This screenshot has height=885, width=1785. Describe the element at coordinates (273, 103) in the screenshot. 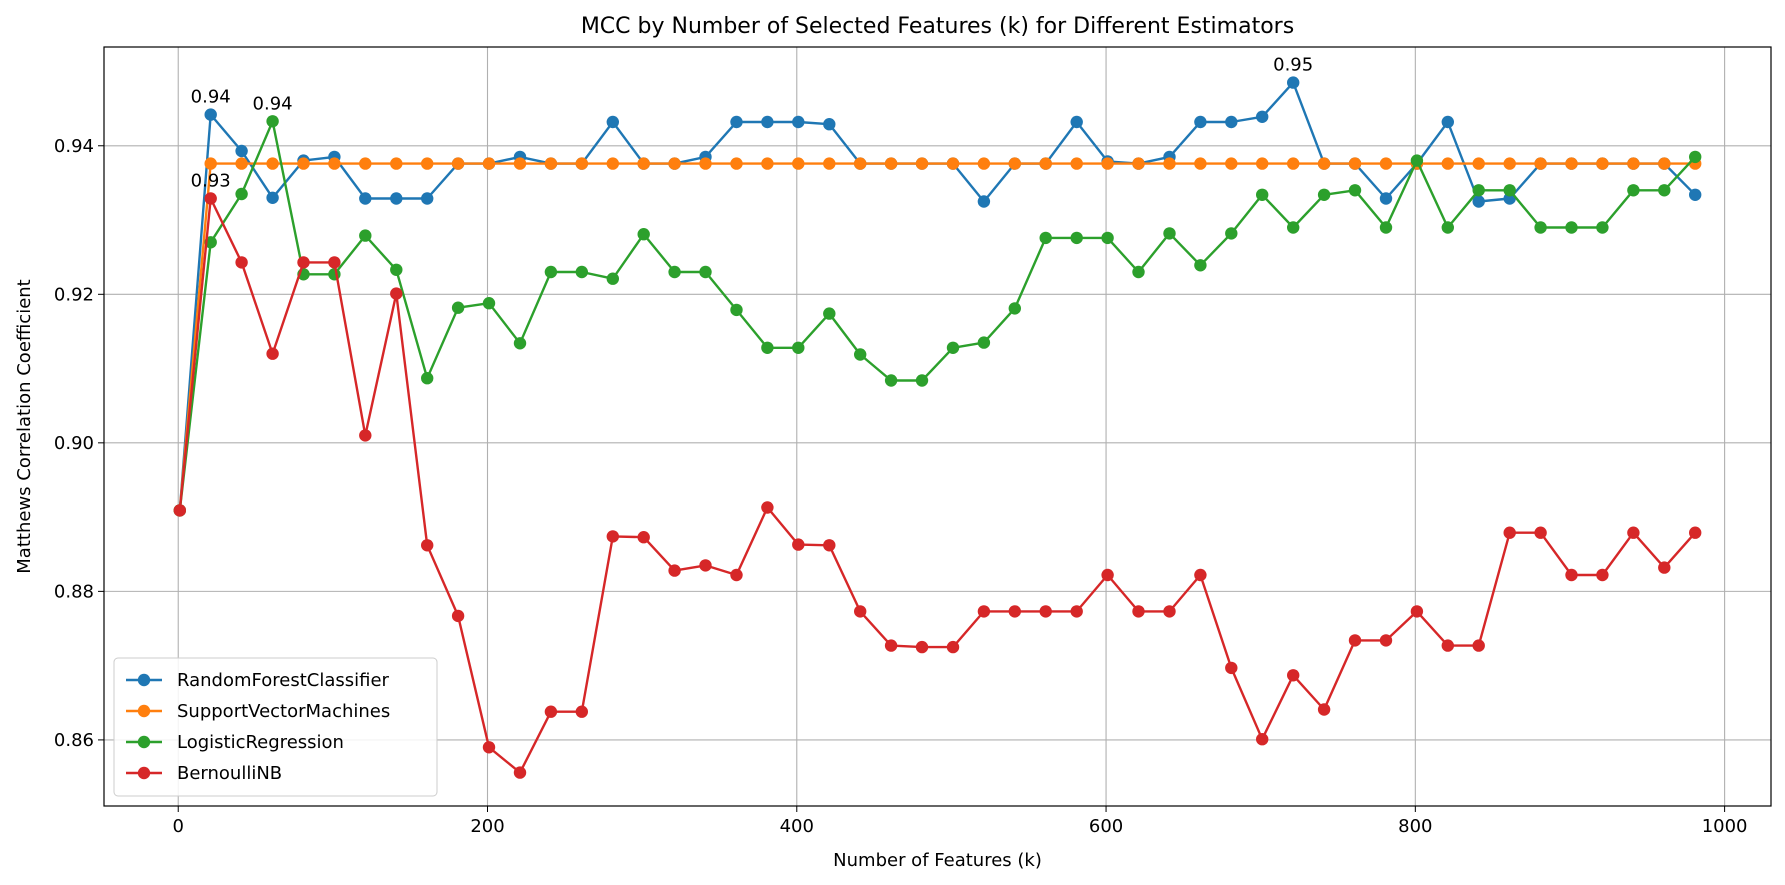

I see `data-label: 0.94` at that location.